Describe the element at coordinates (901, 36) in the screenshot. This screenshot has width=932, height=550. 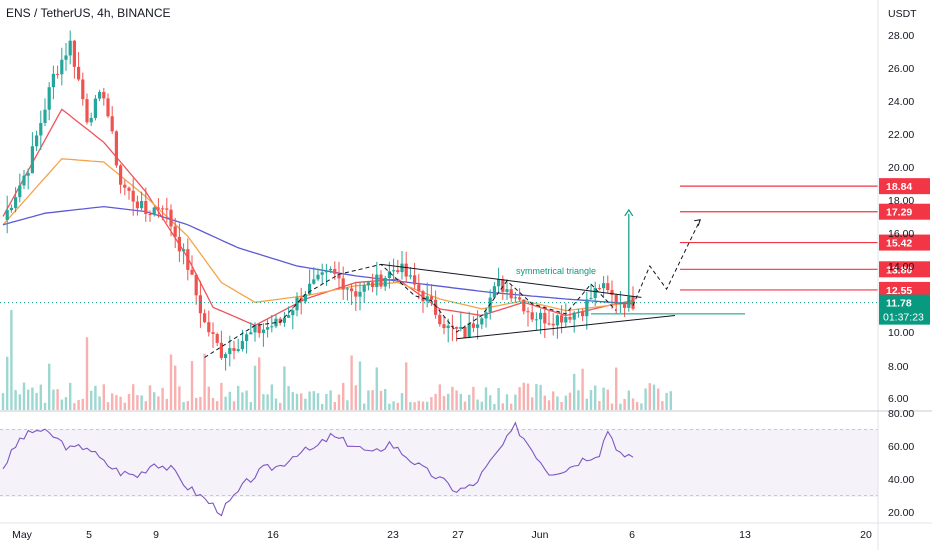
I see `y-tick-label: 28.00` at that location.